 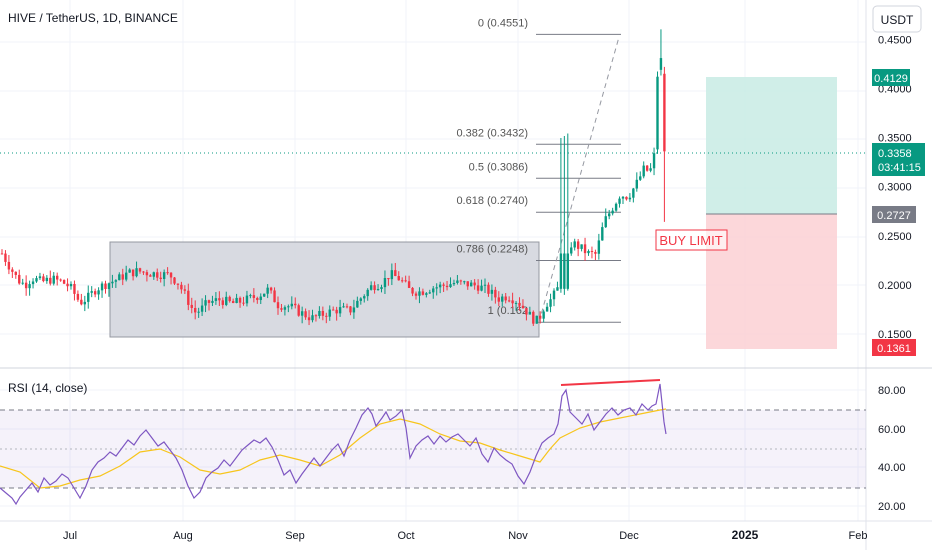 I want to click on stop-price-label: 0.1361, so click(x=894, y=349).